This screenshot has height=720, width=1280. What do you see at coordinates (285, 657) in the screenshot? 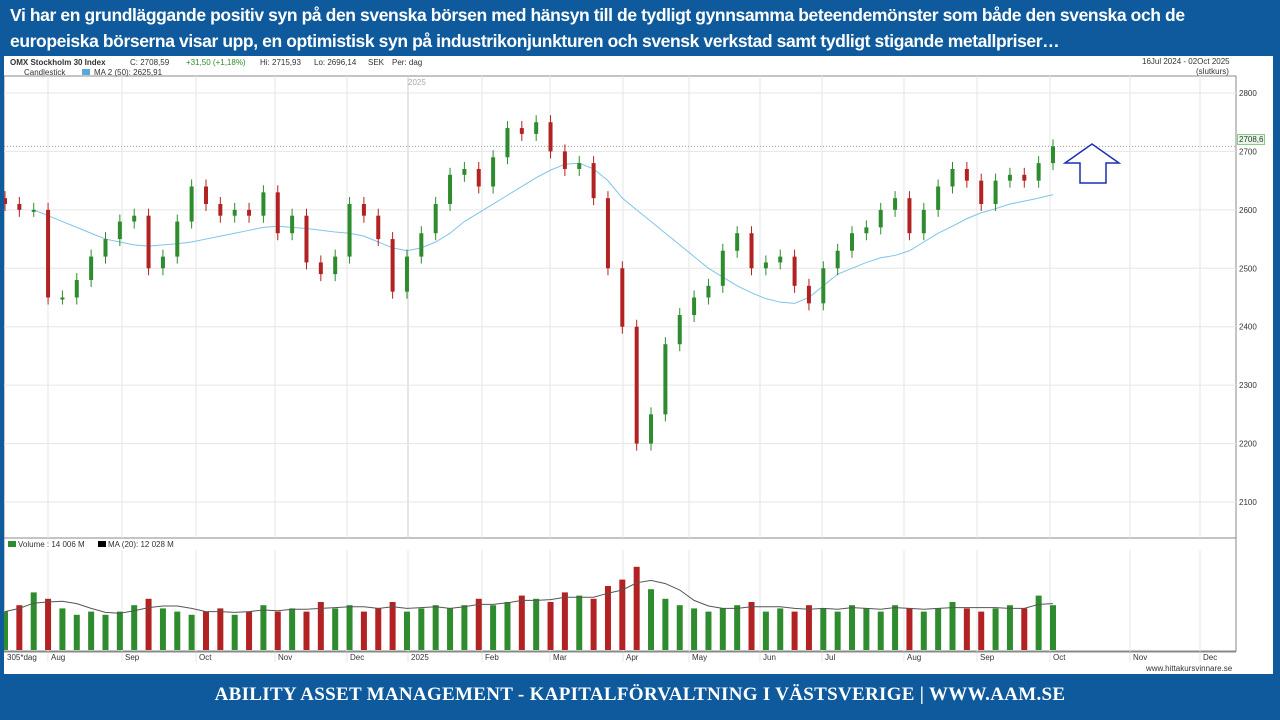
I see `x-tick-label: Nov` at bounding box center [285, 657].